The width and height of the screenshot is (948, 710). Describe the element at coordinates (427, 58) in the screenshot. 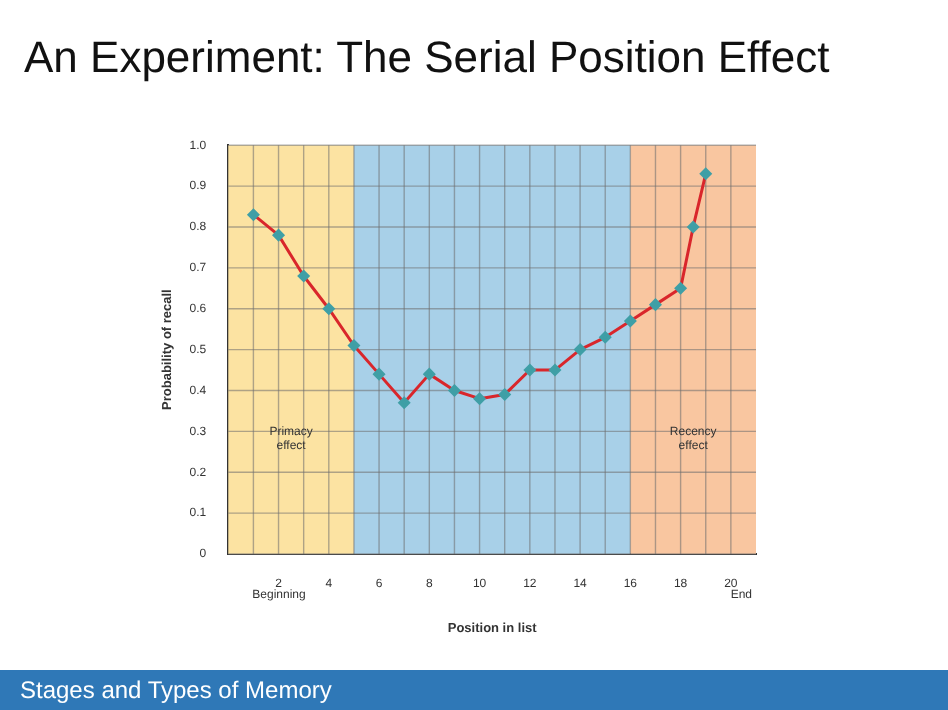

I see `chart-title: An Experiment: The Serial Position Effect` at that location.